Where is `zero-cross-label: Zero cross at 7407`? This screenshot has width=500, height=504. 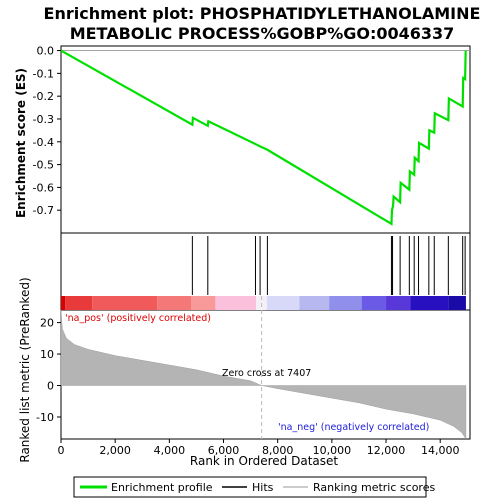 zero-cross-label: Zero cross at 7407 is located at coordinates (266, 373).